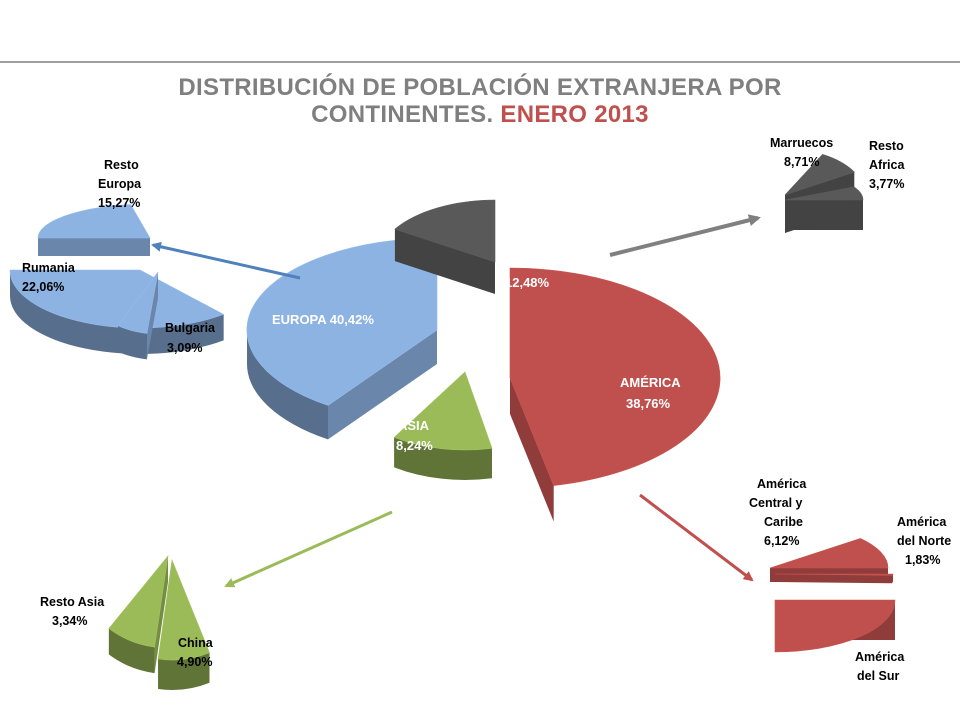  Describe the element at coordinates (443, 411) in the screenshot. I see `slice-asia-top` at that location.